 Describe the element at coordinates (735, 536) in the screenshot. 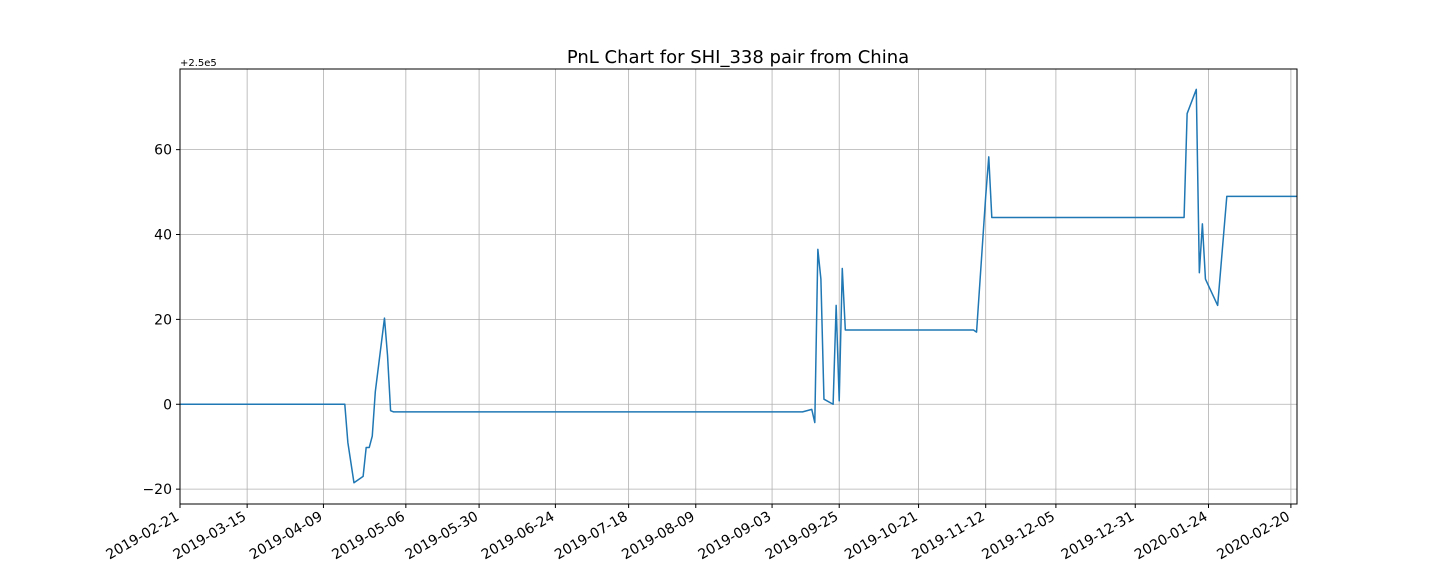

I see `x-tick-label: 2019-09-03` at that location.